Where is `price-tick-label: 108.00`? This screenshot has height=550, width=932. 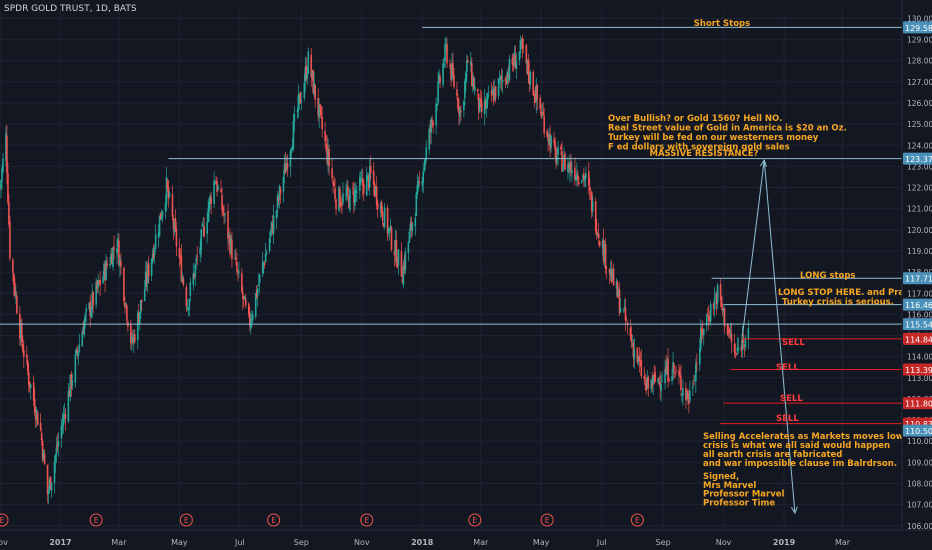 price-tick-label: 108.00 is located at coordinates (919, 483).